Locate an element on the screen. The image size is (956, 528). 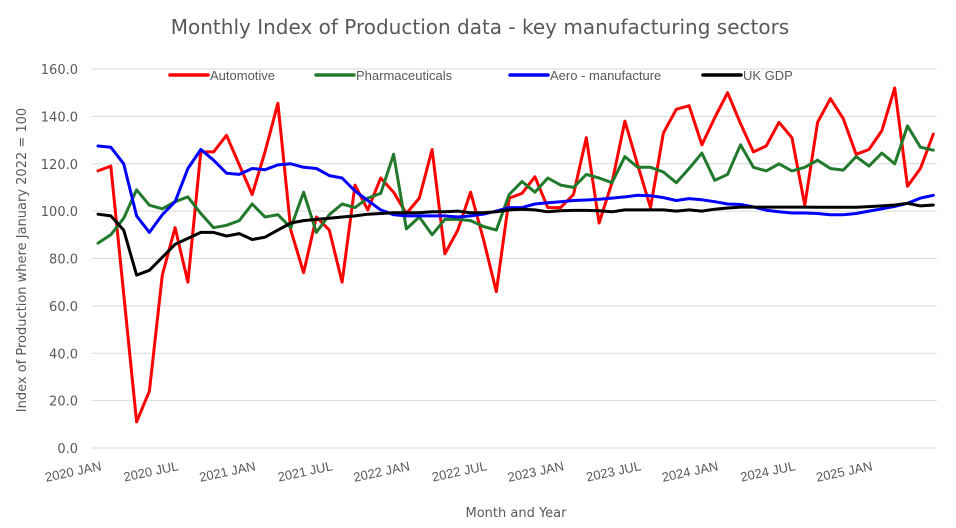
legend-item-aero-manufacture: Aero - manufacture is located at coordinates (584, 75).